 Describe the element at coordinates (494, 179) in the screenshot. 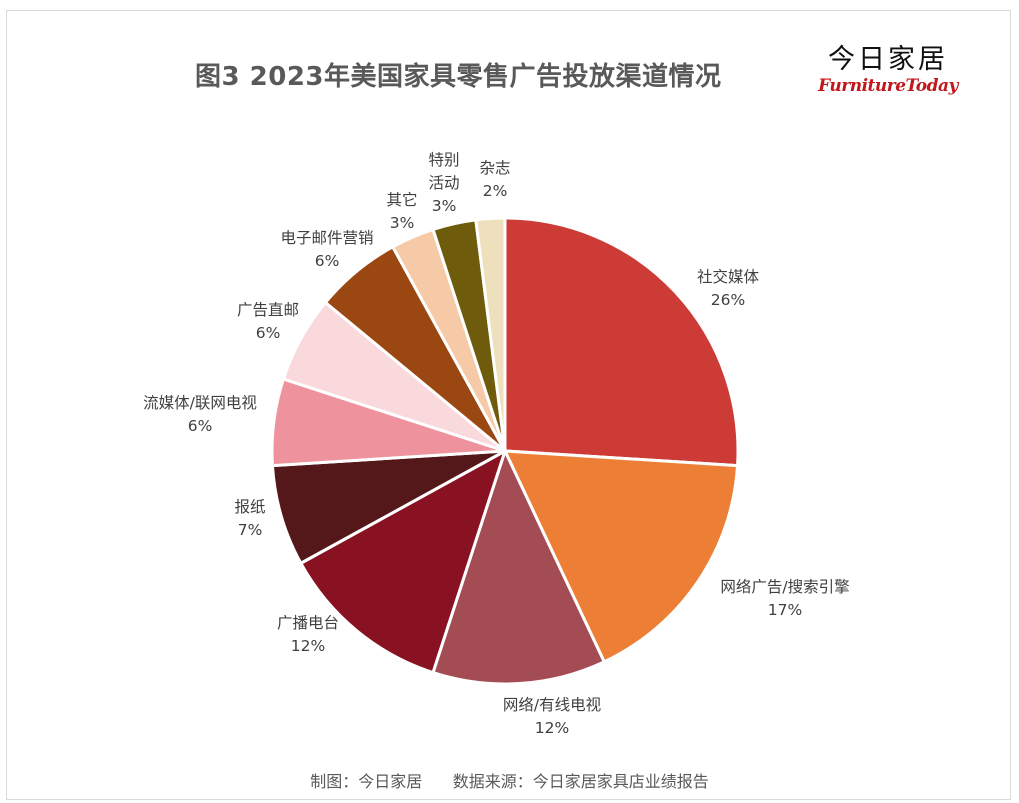

I see `slice-label: 杂志 2%` at that location.